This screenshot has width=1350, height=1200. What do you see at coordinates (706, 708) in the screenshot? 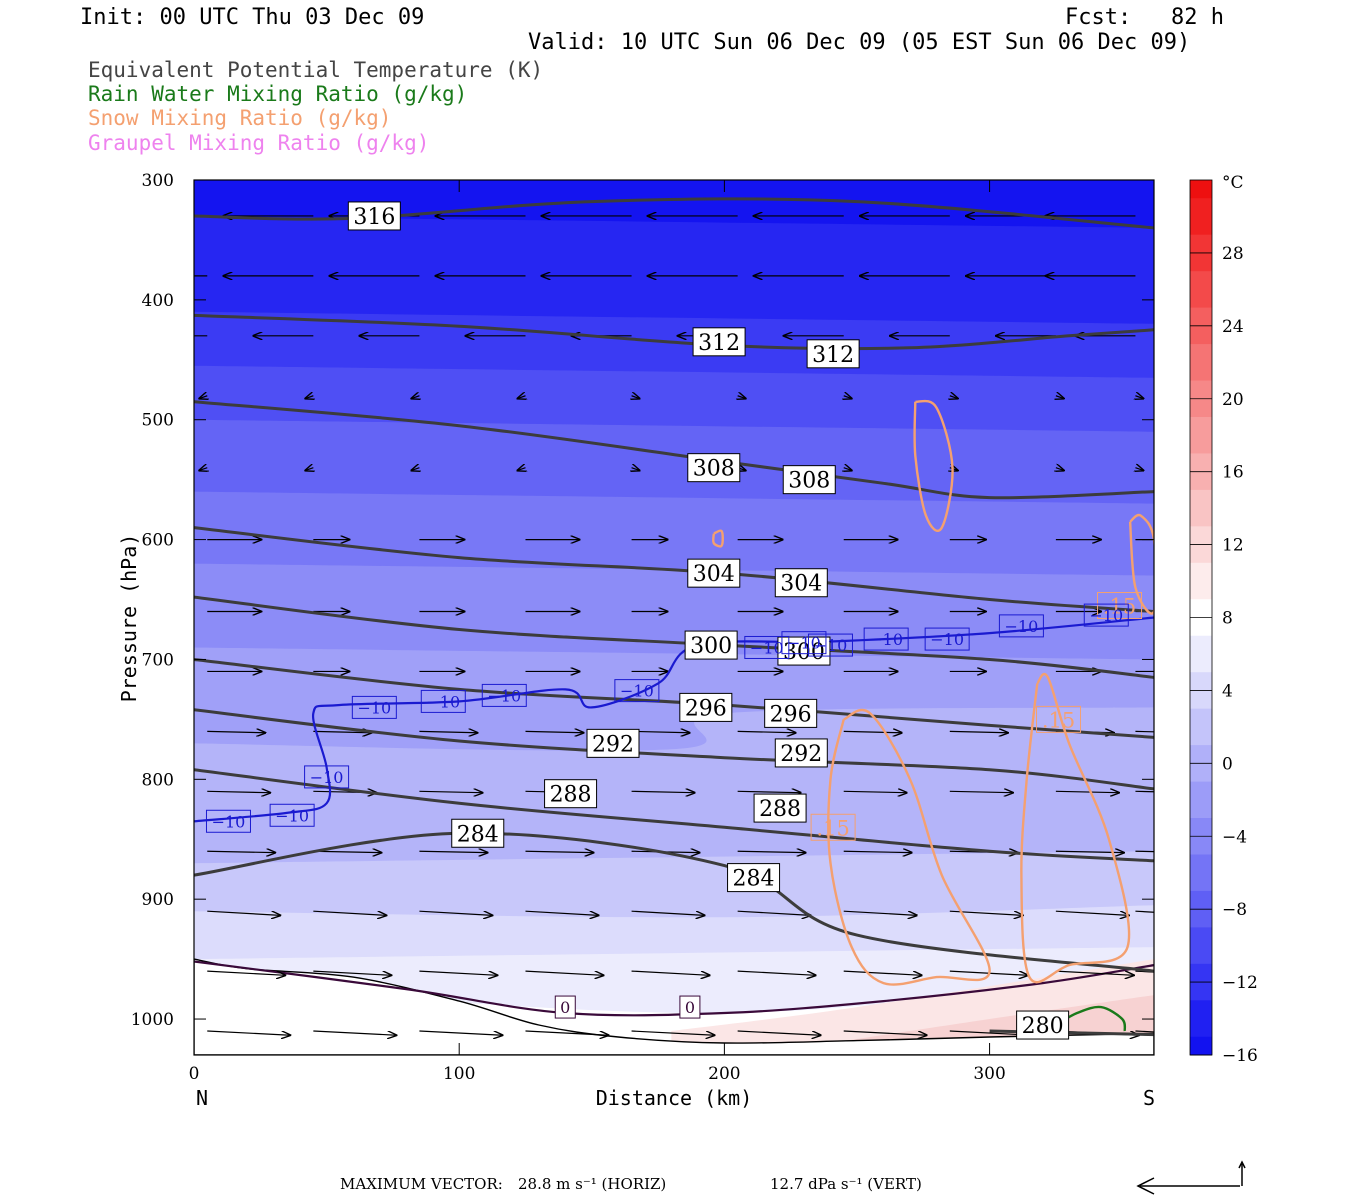
I see `contour-label-296: 296` at bounding box center [706, 708].